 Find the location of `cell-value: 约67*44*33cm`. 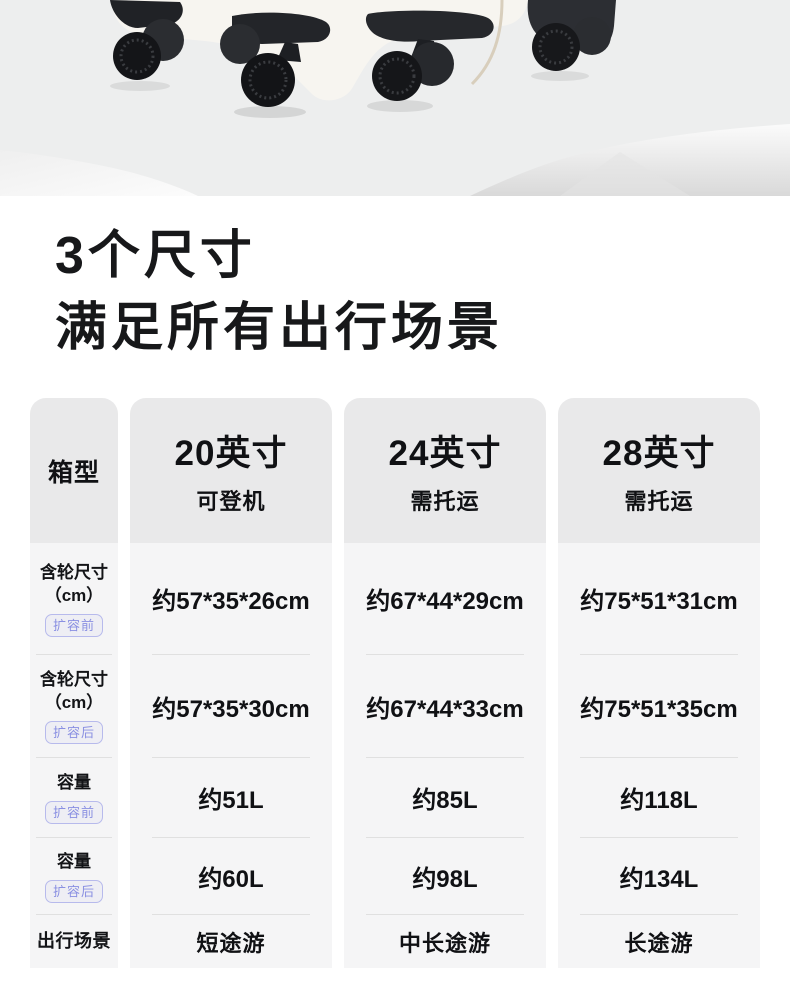

cell-value: 约67*44*33cm is located at coordinates (445, 709).